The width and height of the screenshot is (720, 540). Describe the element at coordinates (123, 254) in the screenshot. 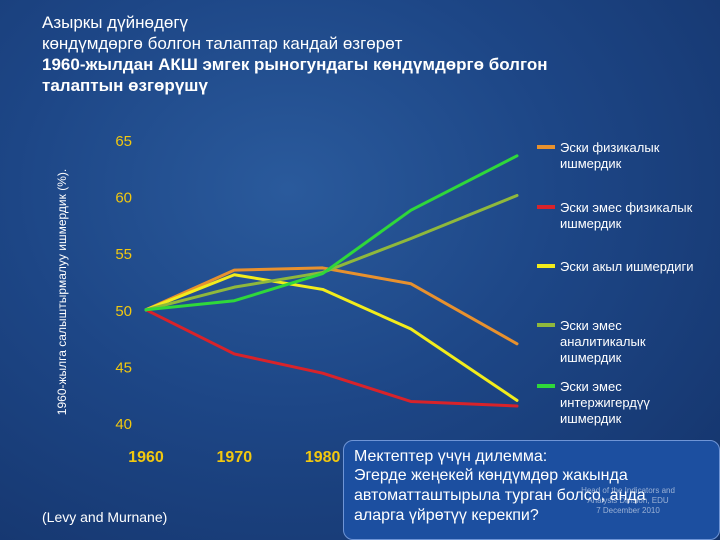

I see `y-tick-label: 55` at that location.